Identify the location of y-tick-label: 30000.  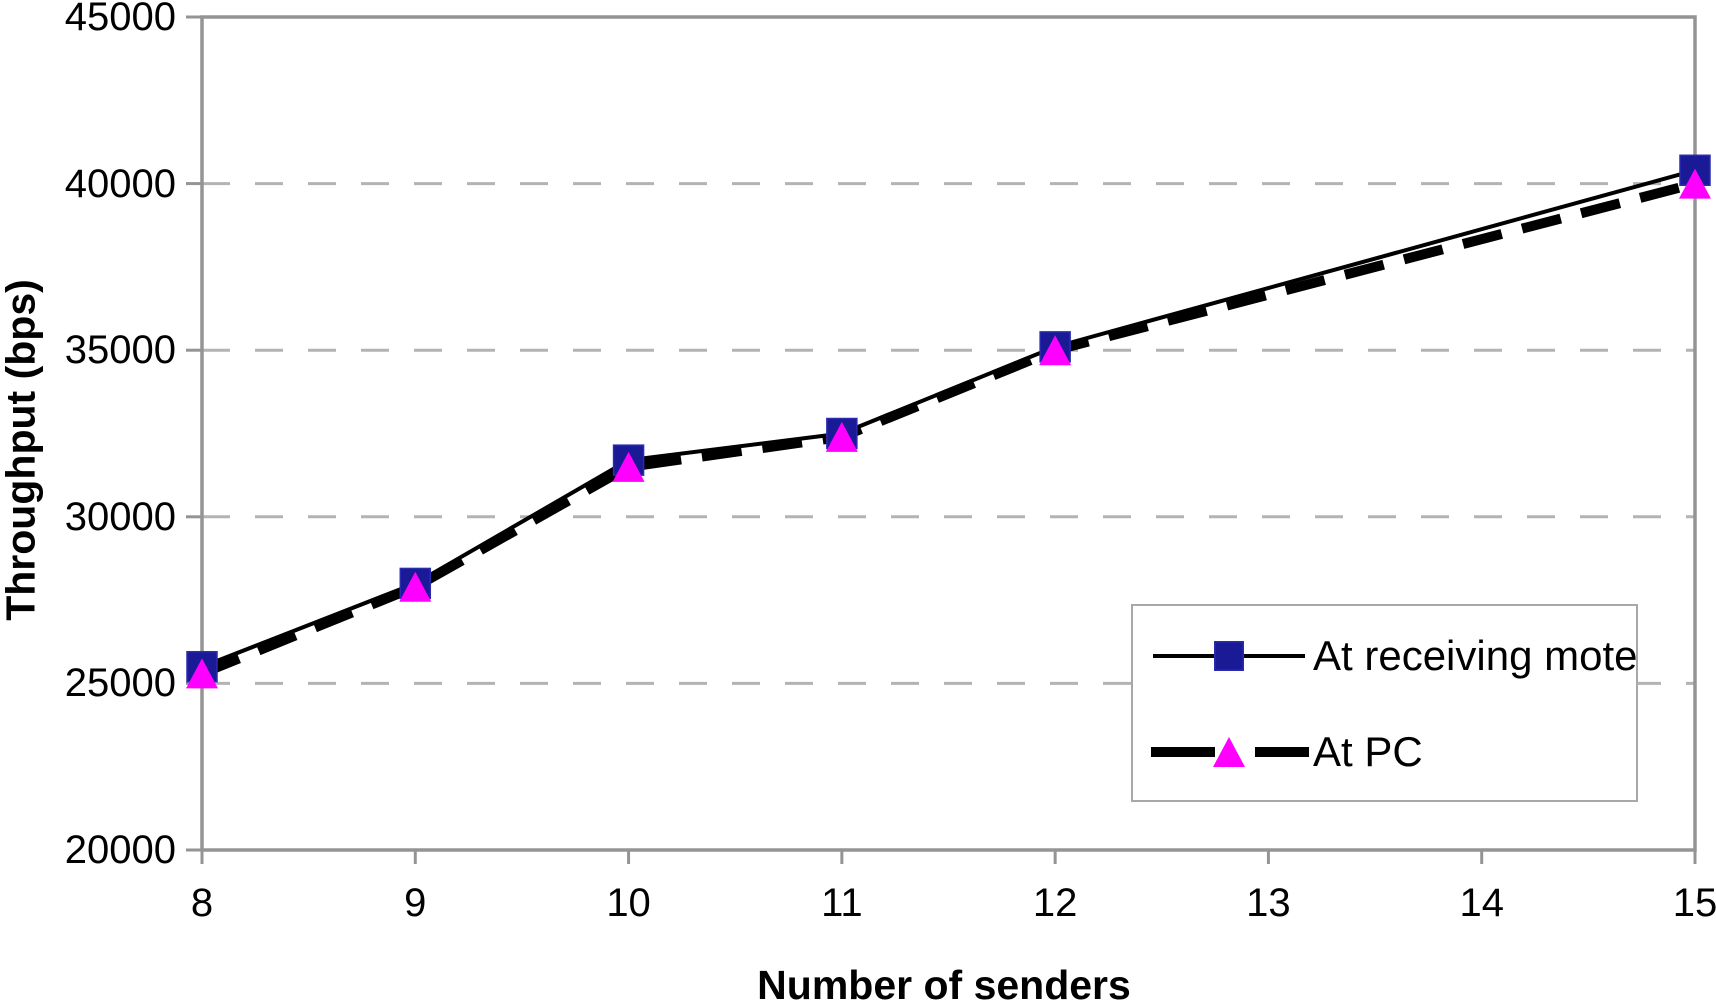
(120, 516).